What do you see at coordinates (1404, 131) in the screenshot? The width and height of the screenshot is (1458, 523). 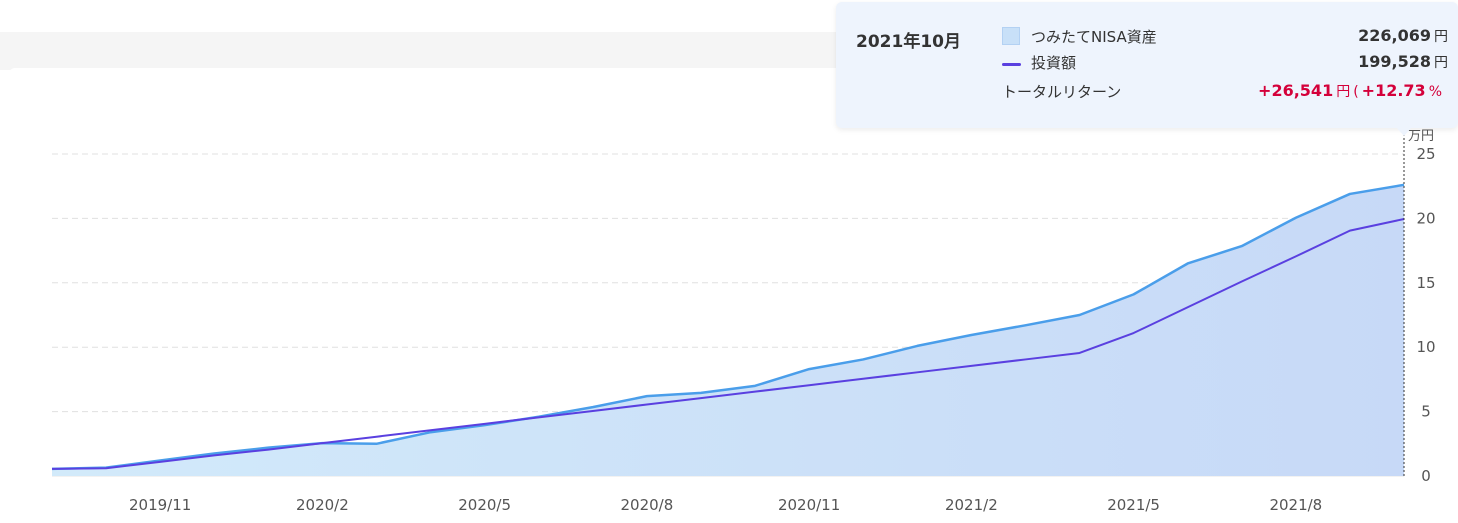 I see `tooltip-pointer` at bounding box center [1404, 131].